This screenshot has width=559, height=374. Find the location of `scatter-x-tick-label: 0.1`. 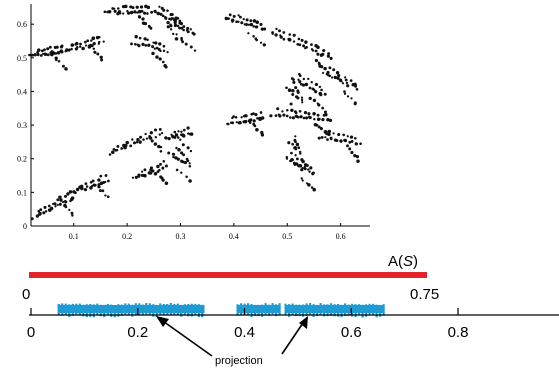

scatter-x-tick-label: 0.1 is located at coordinates (74, 236).